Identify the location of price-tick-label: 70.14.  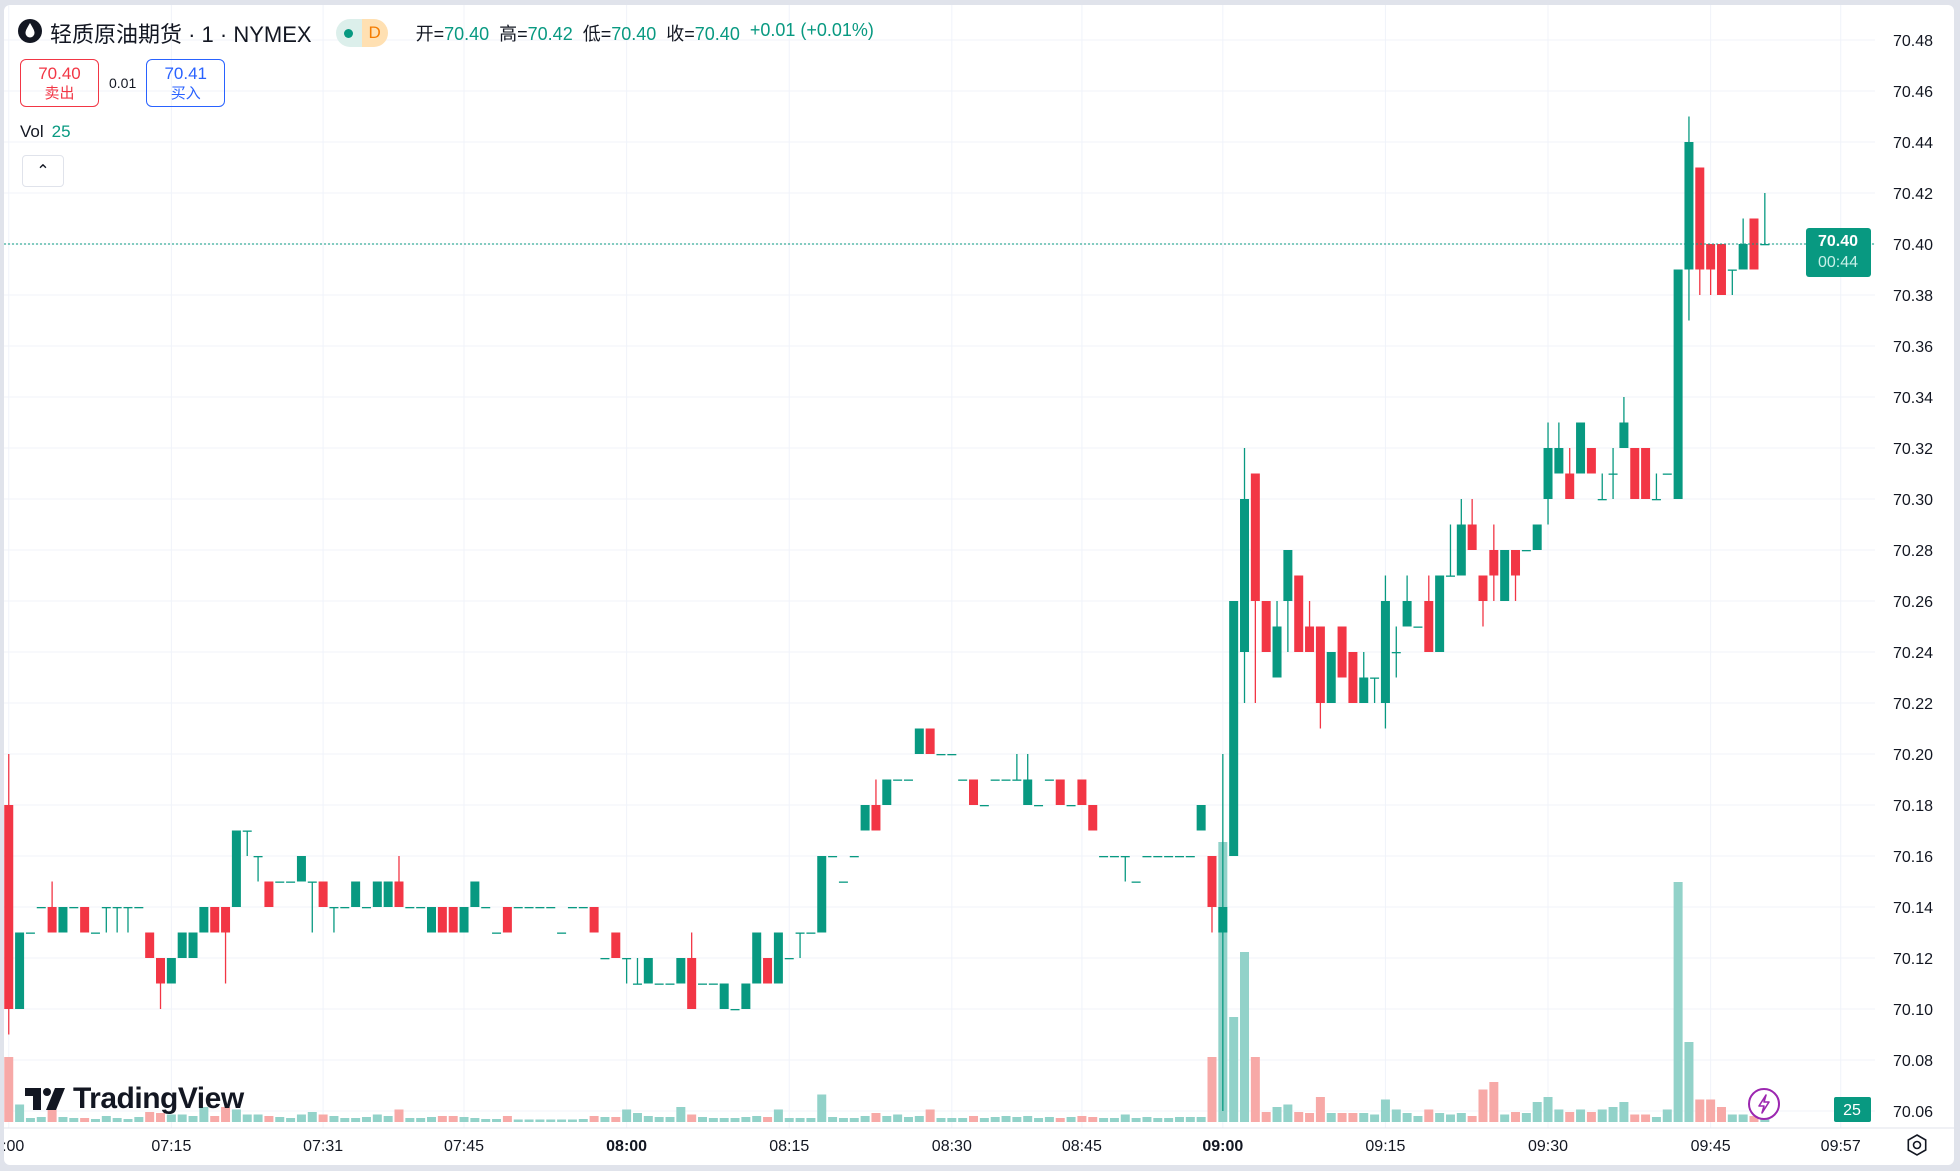
(1913, 908).